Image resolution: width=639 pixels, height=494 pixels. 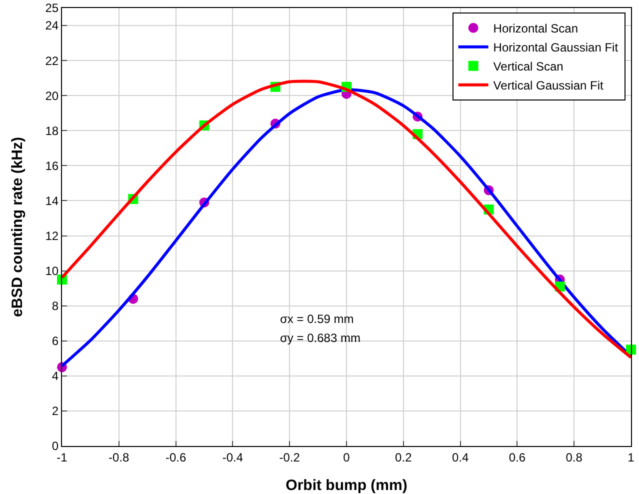 I want to click on y-tick-label: 20, so click(x=52, y=95).